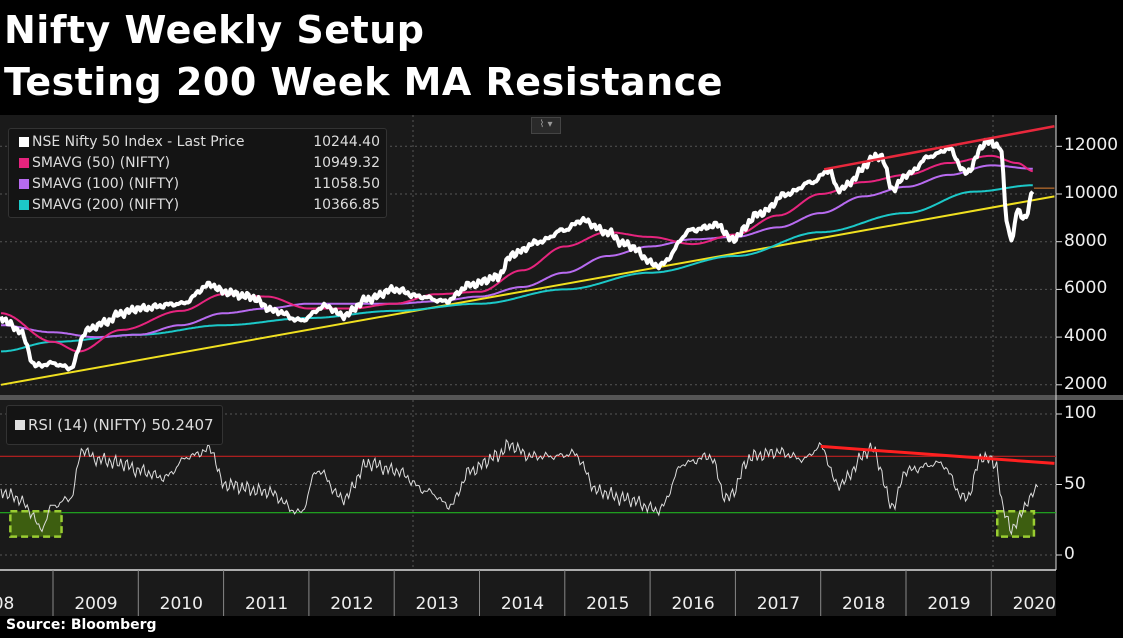  What do you see at coordinates (181, 604) in the screenshot?
I see `x-tick-label: 2010` at bounding box center [181, 604].